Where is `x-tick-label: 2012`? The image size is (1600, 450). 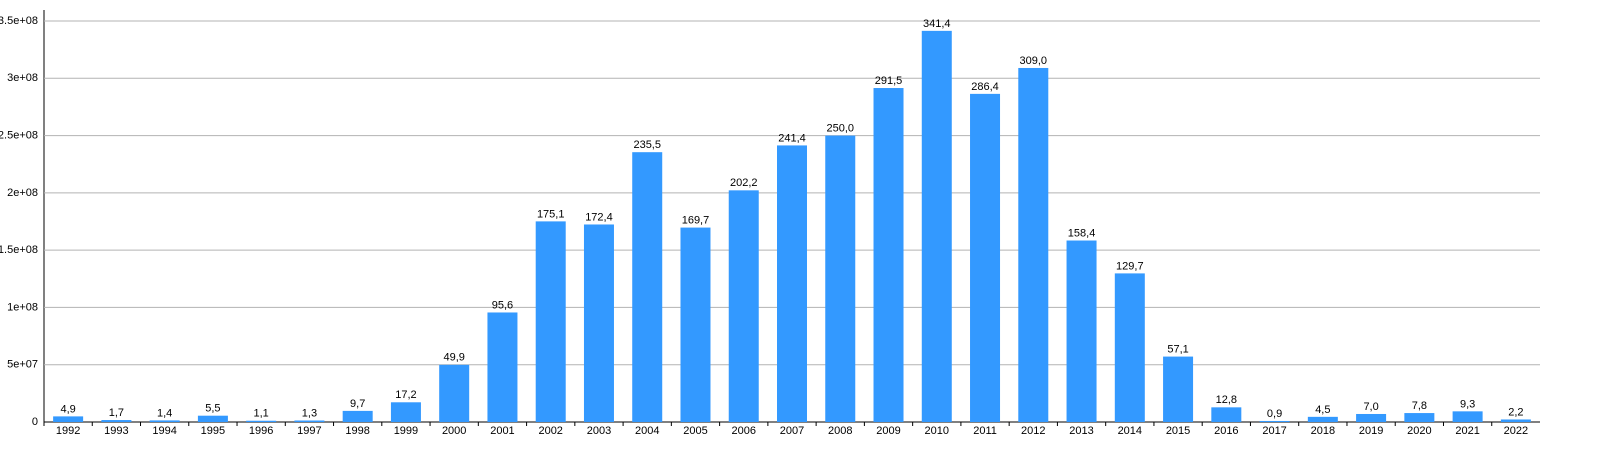 x-tick-label: 2012 is located at coordinates (1033, 431).